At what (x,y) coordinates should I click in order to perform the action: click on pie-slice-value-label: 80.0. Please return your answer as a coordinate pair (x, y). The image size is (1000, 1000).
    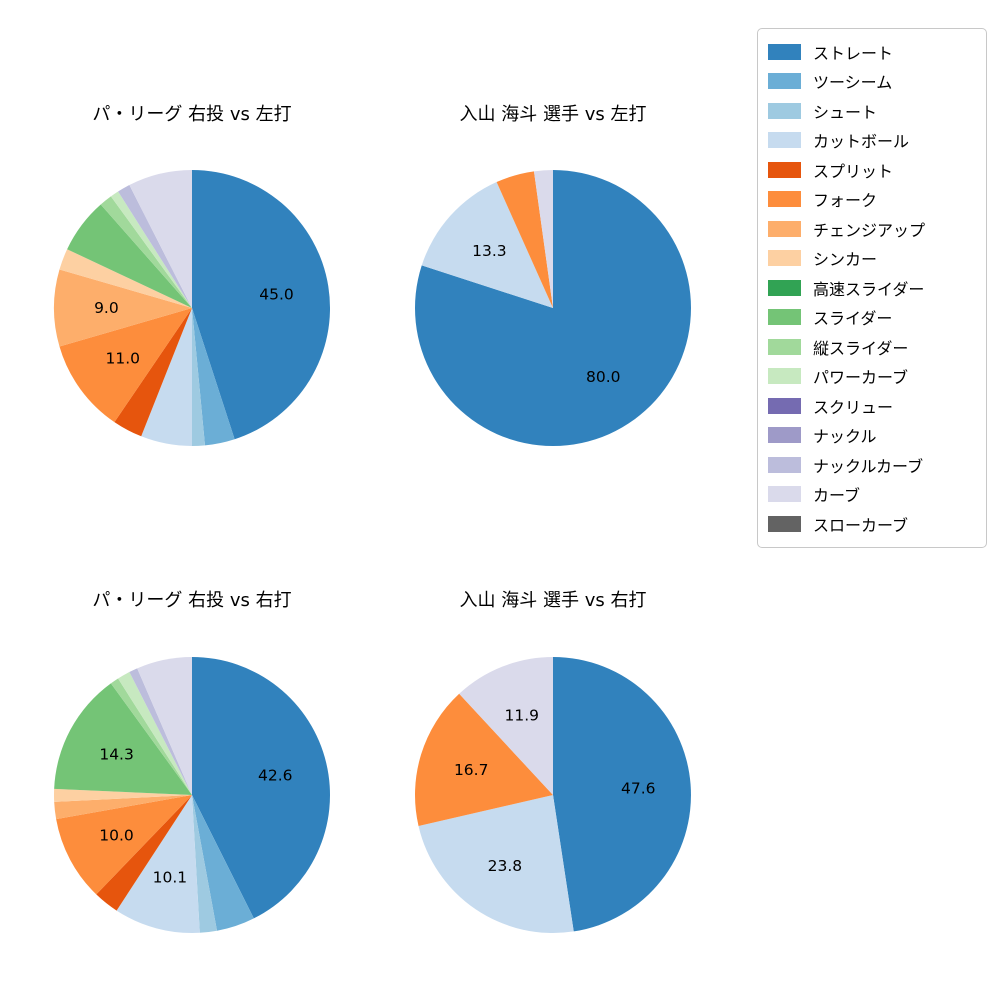
    Looking at the image, I should click on (603, 377).